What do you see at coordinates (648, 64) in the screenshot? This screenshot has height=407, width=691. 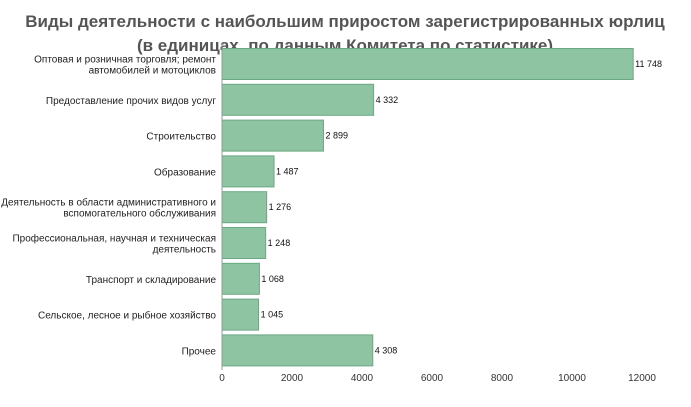 I see `value-label: 11 748` at bounding box center [648, 64].